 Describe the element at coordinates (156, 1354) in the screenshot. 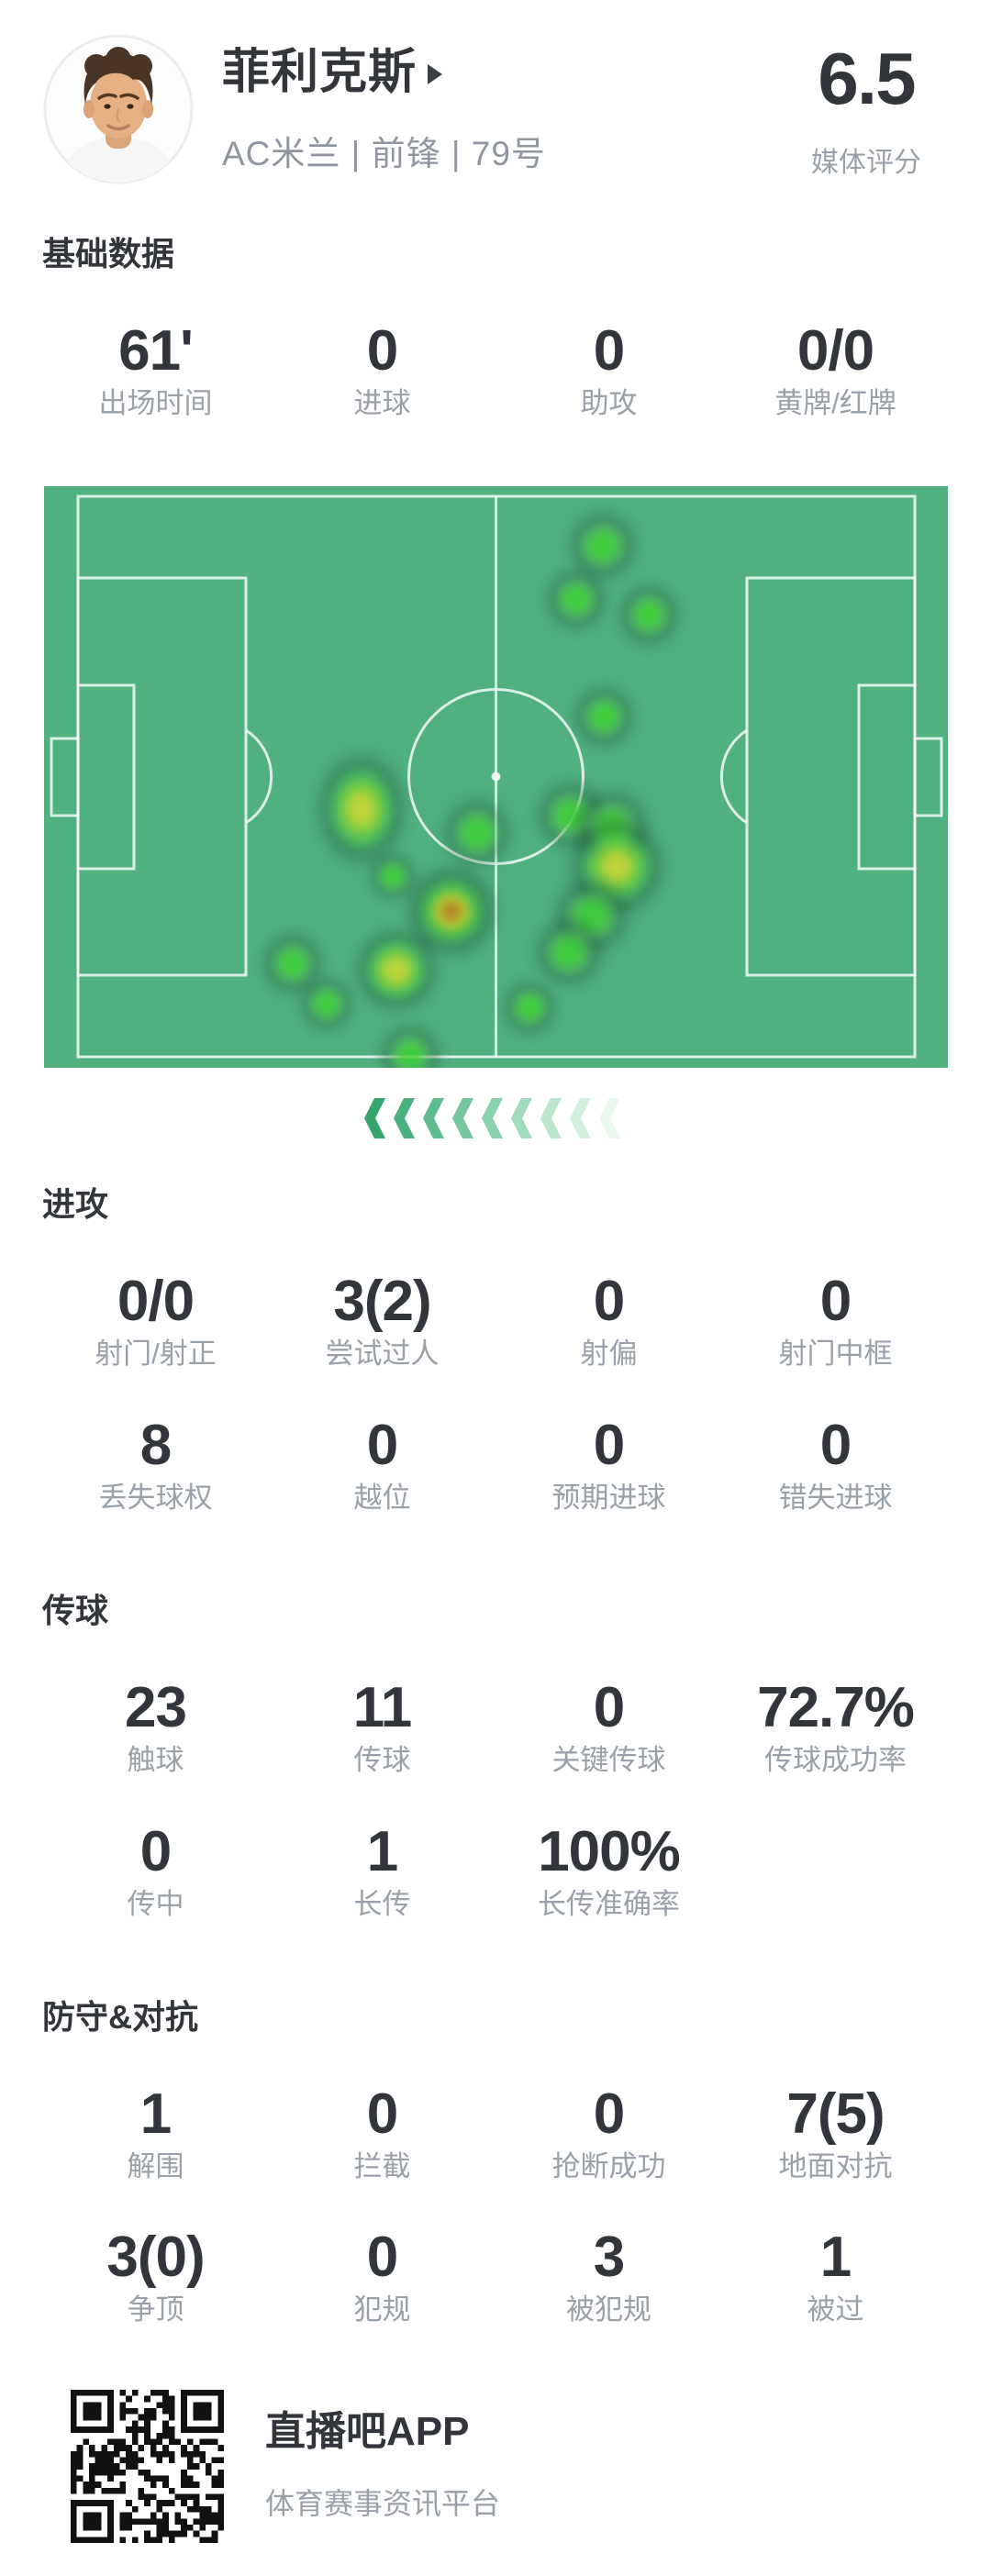

I see `stat-label: 射门/射正` at that location.